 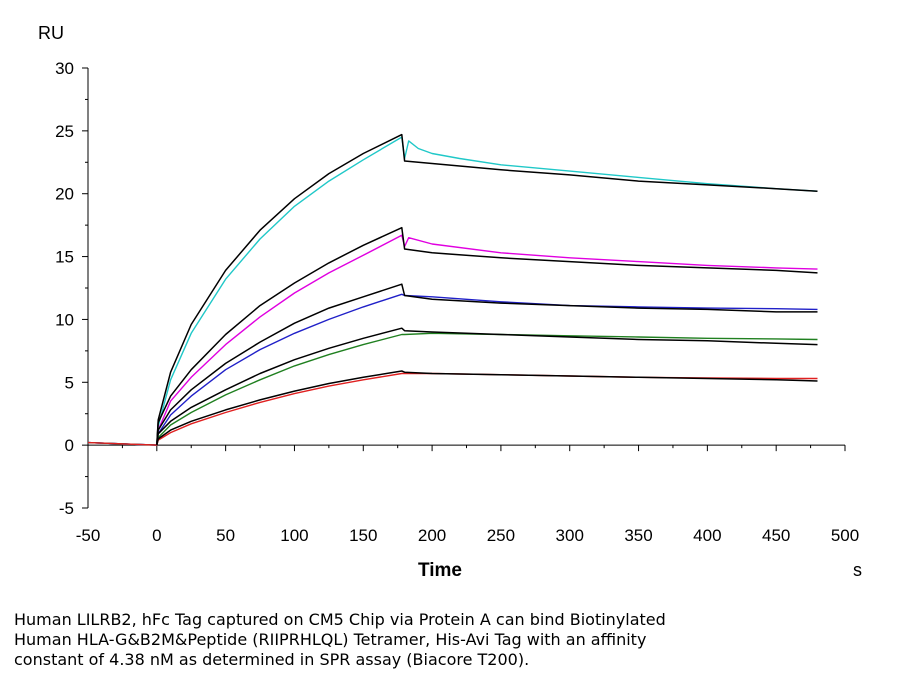 What do you see at coordinates (64, 257) in the screenshot?
I see `y-tick-label: 15` at bounding box center [64, 257].